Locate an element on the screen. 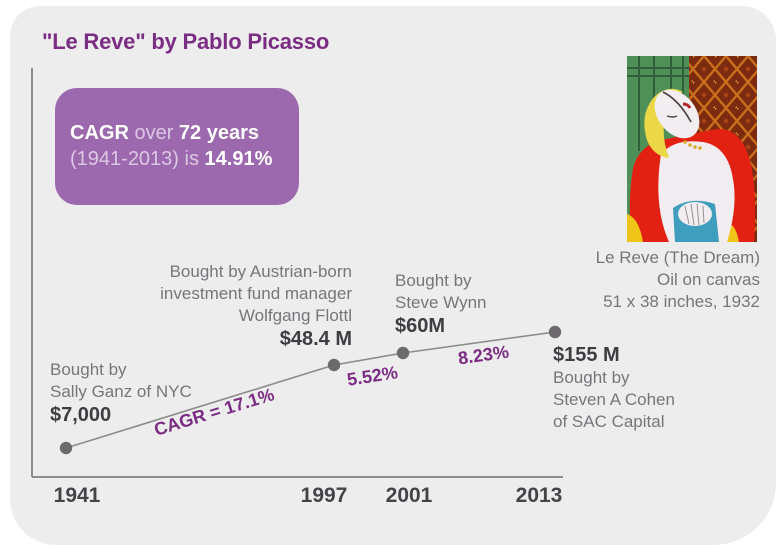 The height and width of the screenshot is (550, 782). annotation-1941-ganz: Bought by Sally Ganz of NYC $7,000 is located at coordinates (121, 393).